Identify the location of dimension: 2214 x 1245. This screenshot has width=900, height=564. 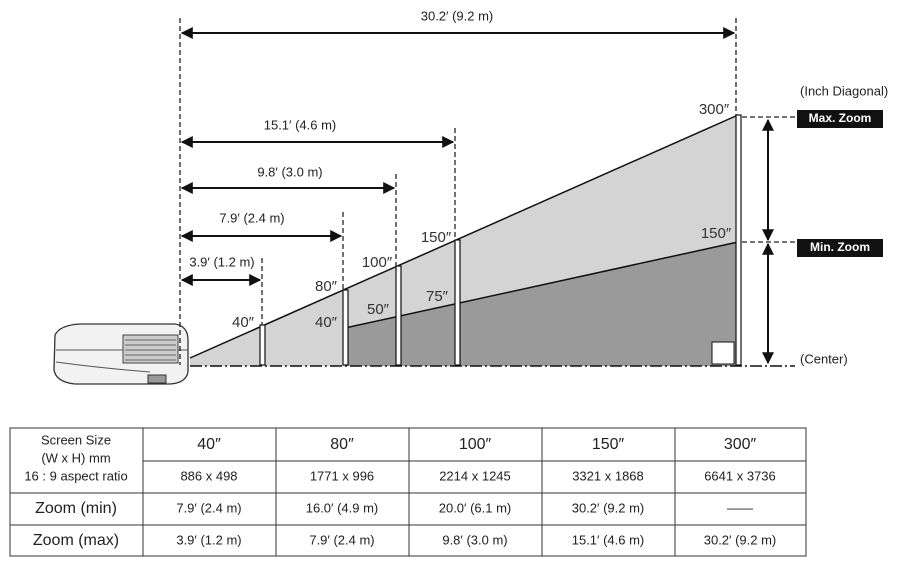
(475, 475).